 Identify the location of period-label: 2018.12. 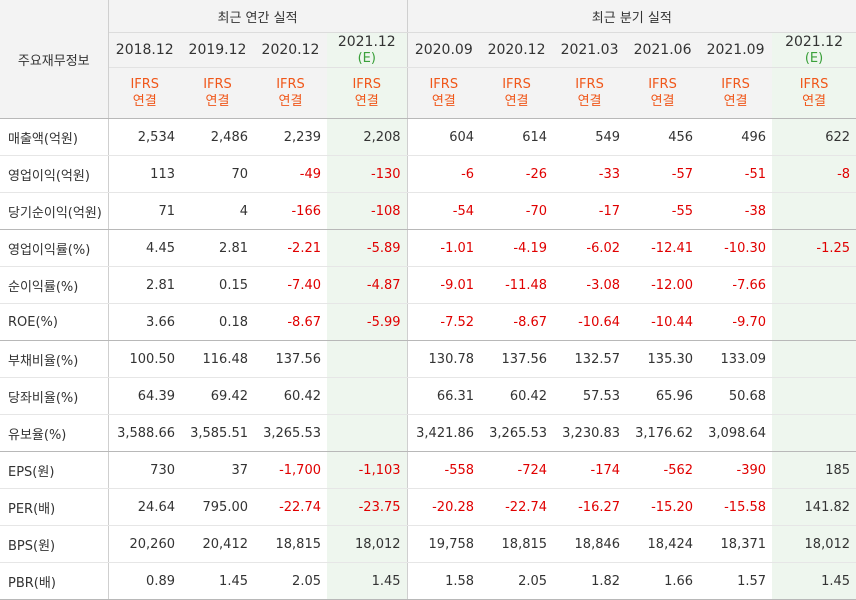
(144, 50).